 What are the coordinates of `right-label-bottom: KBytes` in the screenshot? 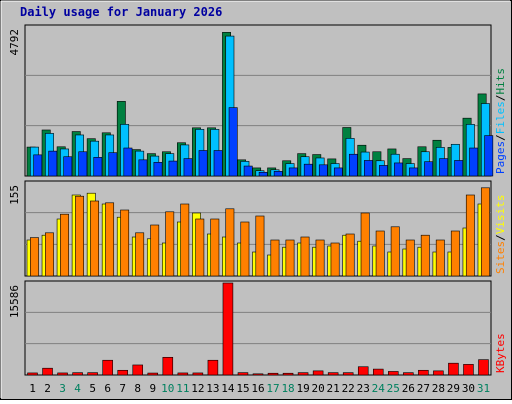 It's located at (500, 353).